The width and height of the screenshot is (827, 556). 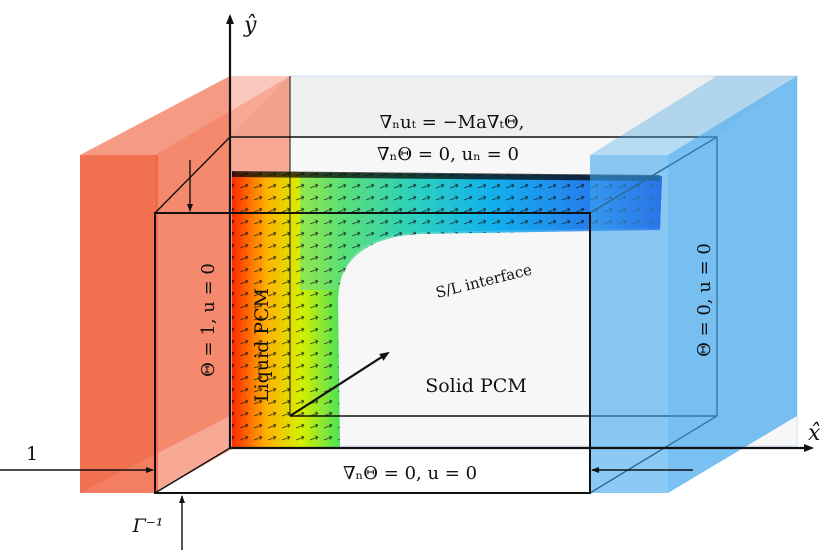 I want to click on x-axis-label: x̂, so click(x=814, y=433).